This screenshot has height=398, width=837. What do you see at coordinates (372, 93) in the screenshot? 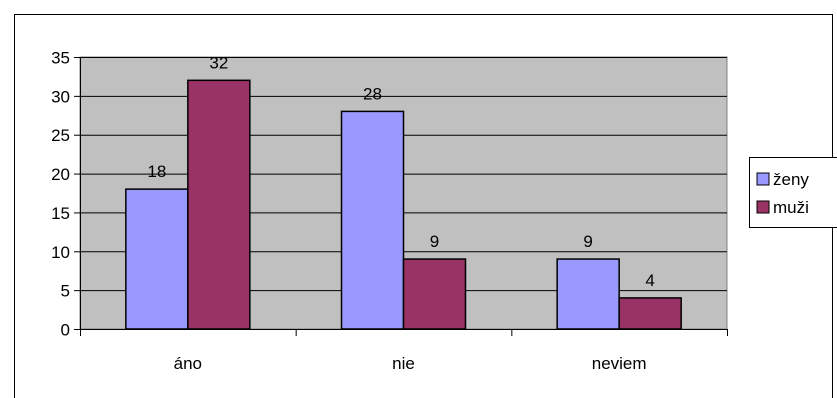
I see `data-label: 28` at bounding box center [372, 93].